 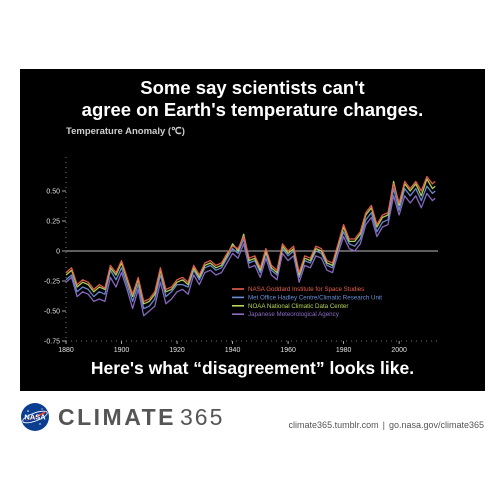 I want to click on y-tick-label: -0.50, so click(x=52, y=312).